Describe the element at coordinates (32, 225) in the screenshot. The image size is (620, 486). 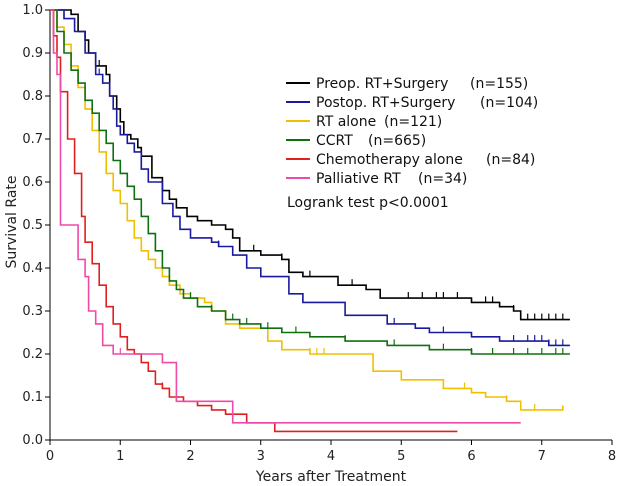
I see `y-tick-label: 0.5` at that location.